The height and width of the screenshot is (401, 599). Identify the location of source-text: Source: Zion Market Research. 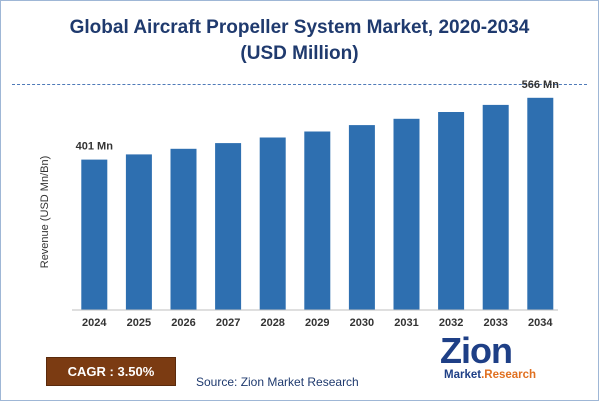
(277, 382).